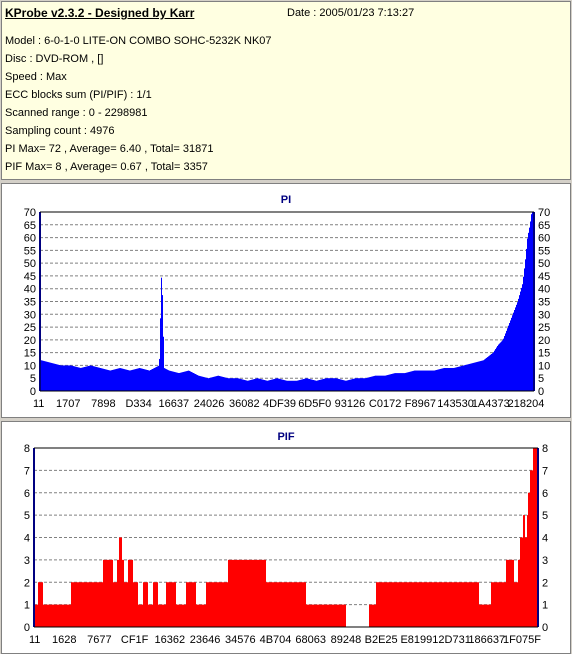  What do you see at coordinates (314, 404) in the screenshot?
I see `pi-xtick-label: 6D5F0` at bounding box center [314, 404].